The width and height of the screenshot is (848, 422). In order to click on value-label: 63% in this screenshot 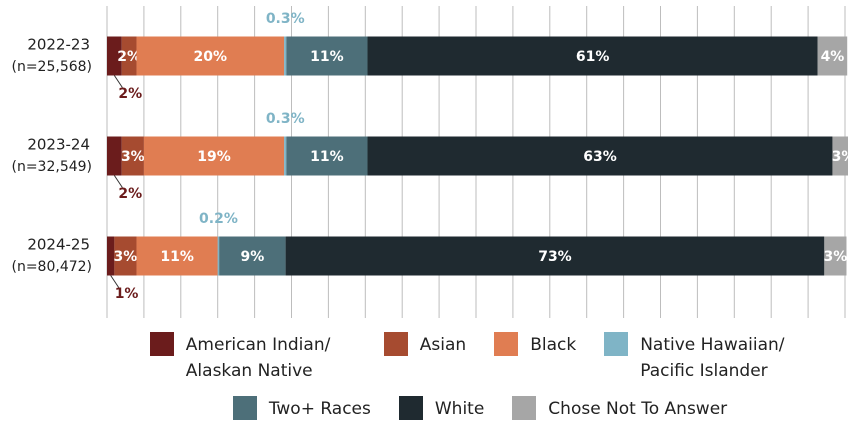, I will do `click(600, 157)`.